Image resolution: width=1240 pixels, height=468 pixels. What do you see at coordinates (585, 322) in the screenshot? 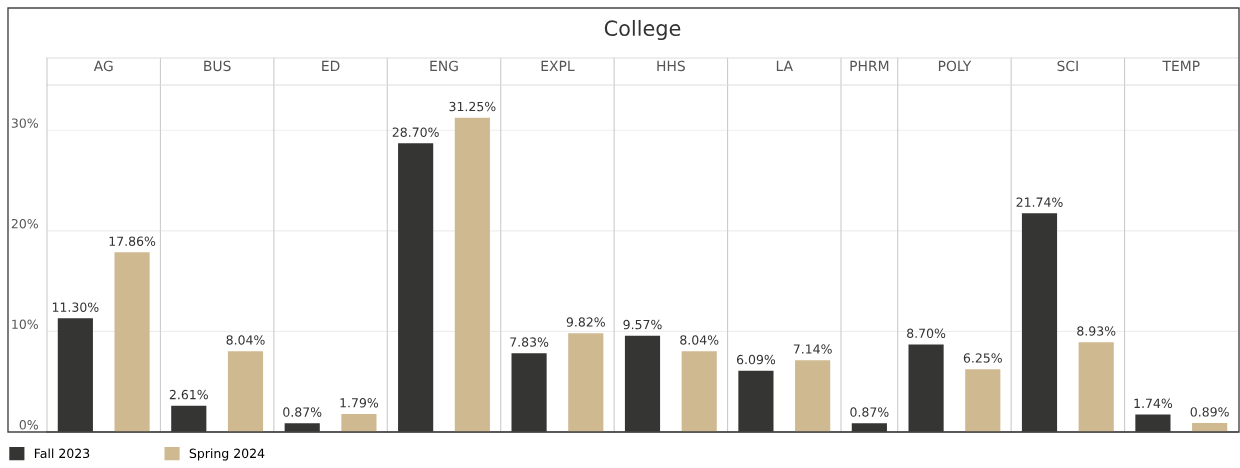
I see `data-label: 9.82%` at bounding box center [585, 322].